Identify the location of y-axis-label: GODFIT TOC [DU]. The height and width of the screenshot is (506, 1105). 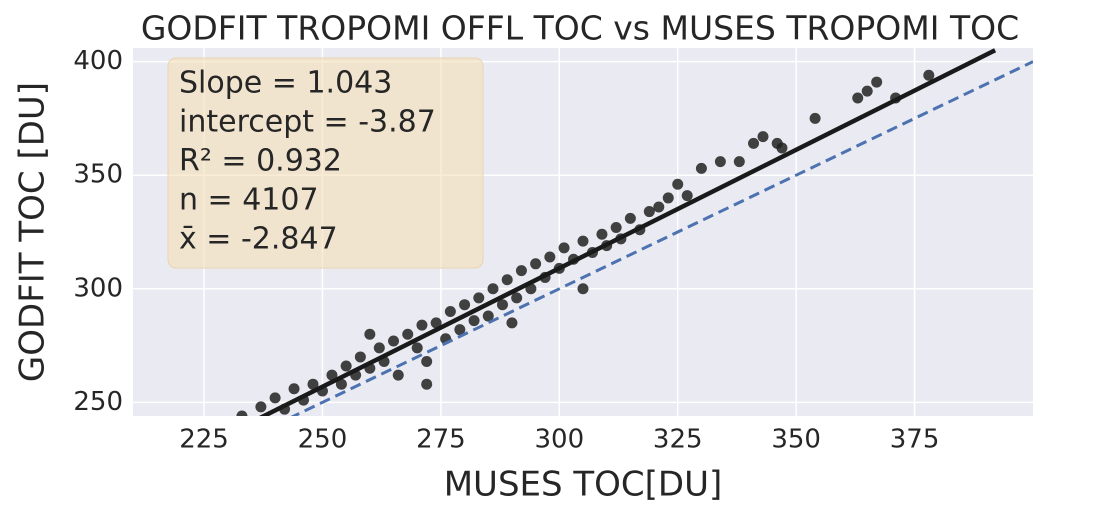
(33, 232).